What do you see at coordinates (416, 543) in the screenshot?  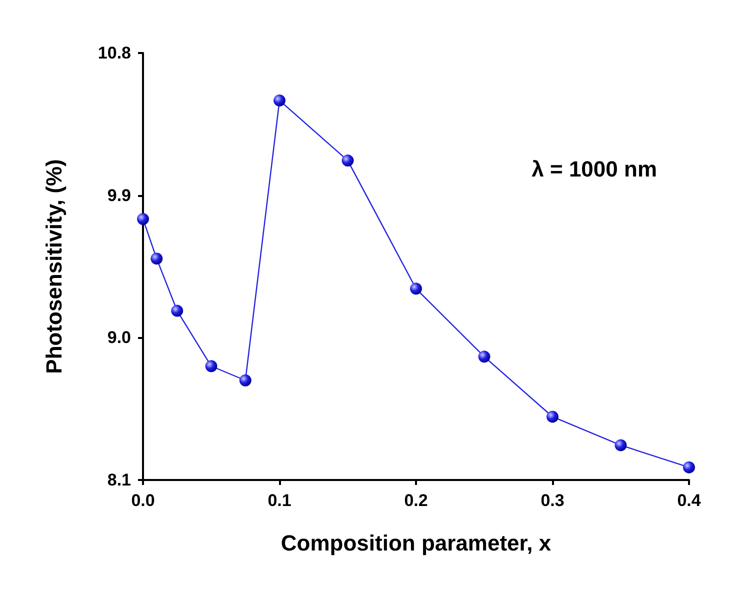 I see `x-axis-title: Composition parameter, x` at bounding box center [416, 543].